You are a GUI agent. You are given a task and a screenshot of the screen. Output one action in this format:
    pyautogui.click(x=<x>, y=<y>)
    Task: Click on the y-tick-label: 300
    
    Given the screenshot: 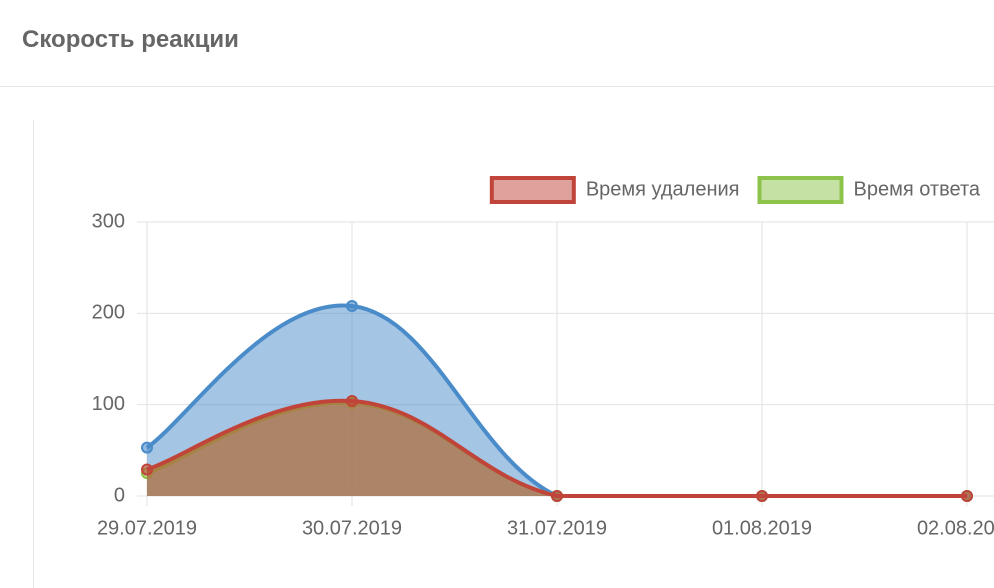 What is the action you would take?
    pyautogui.click(x=108, y=221)
    